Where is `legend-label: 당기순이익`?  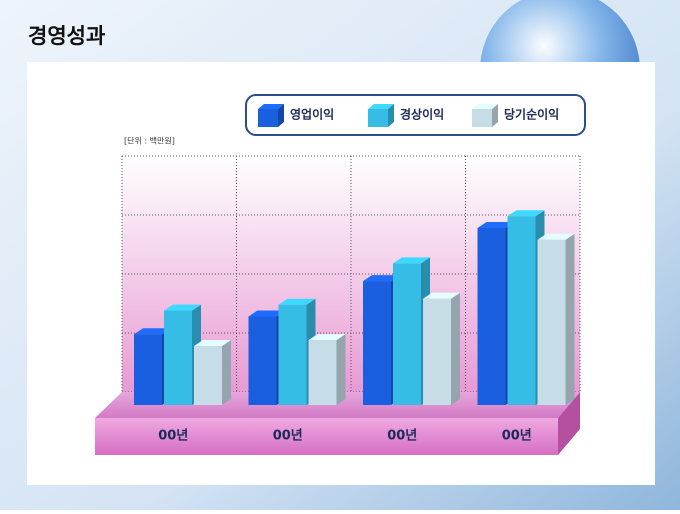 legend-label: 당기순이익 is located at coordinates (531, 114).